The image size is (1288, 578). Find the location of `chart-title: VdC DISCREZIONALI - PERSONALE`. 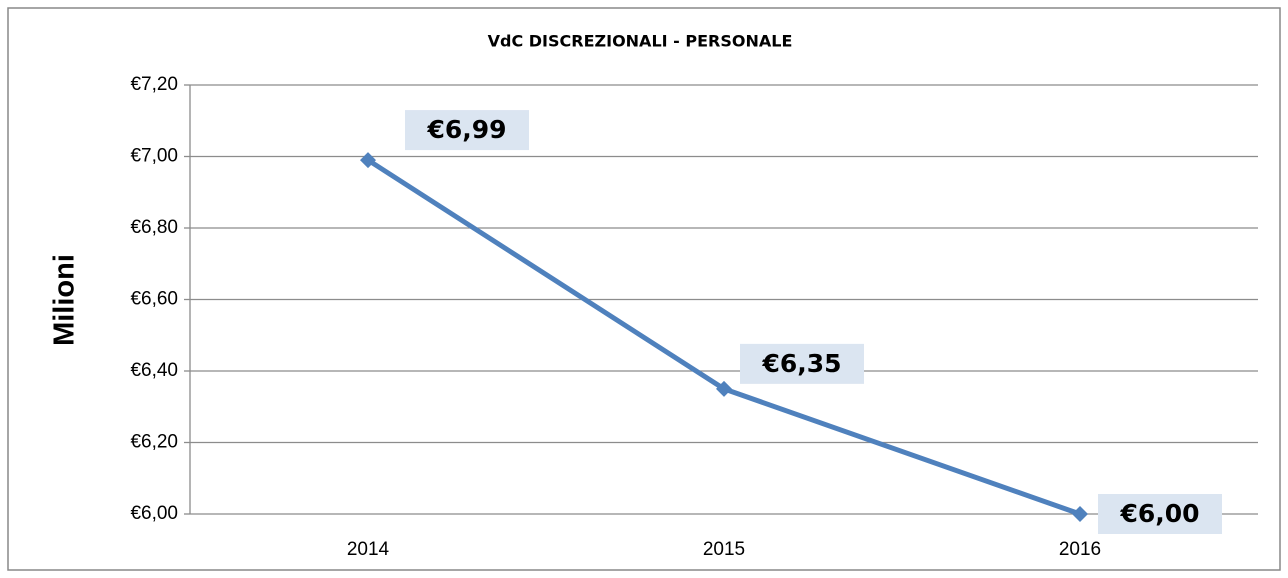

chart-title: VdC DISCREZIONALI - PERSONALE is located at coordinates (640, 41).